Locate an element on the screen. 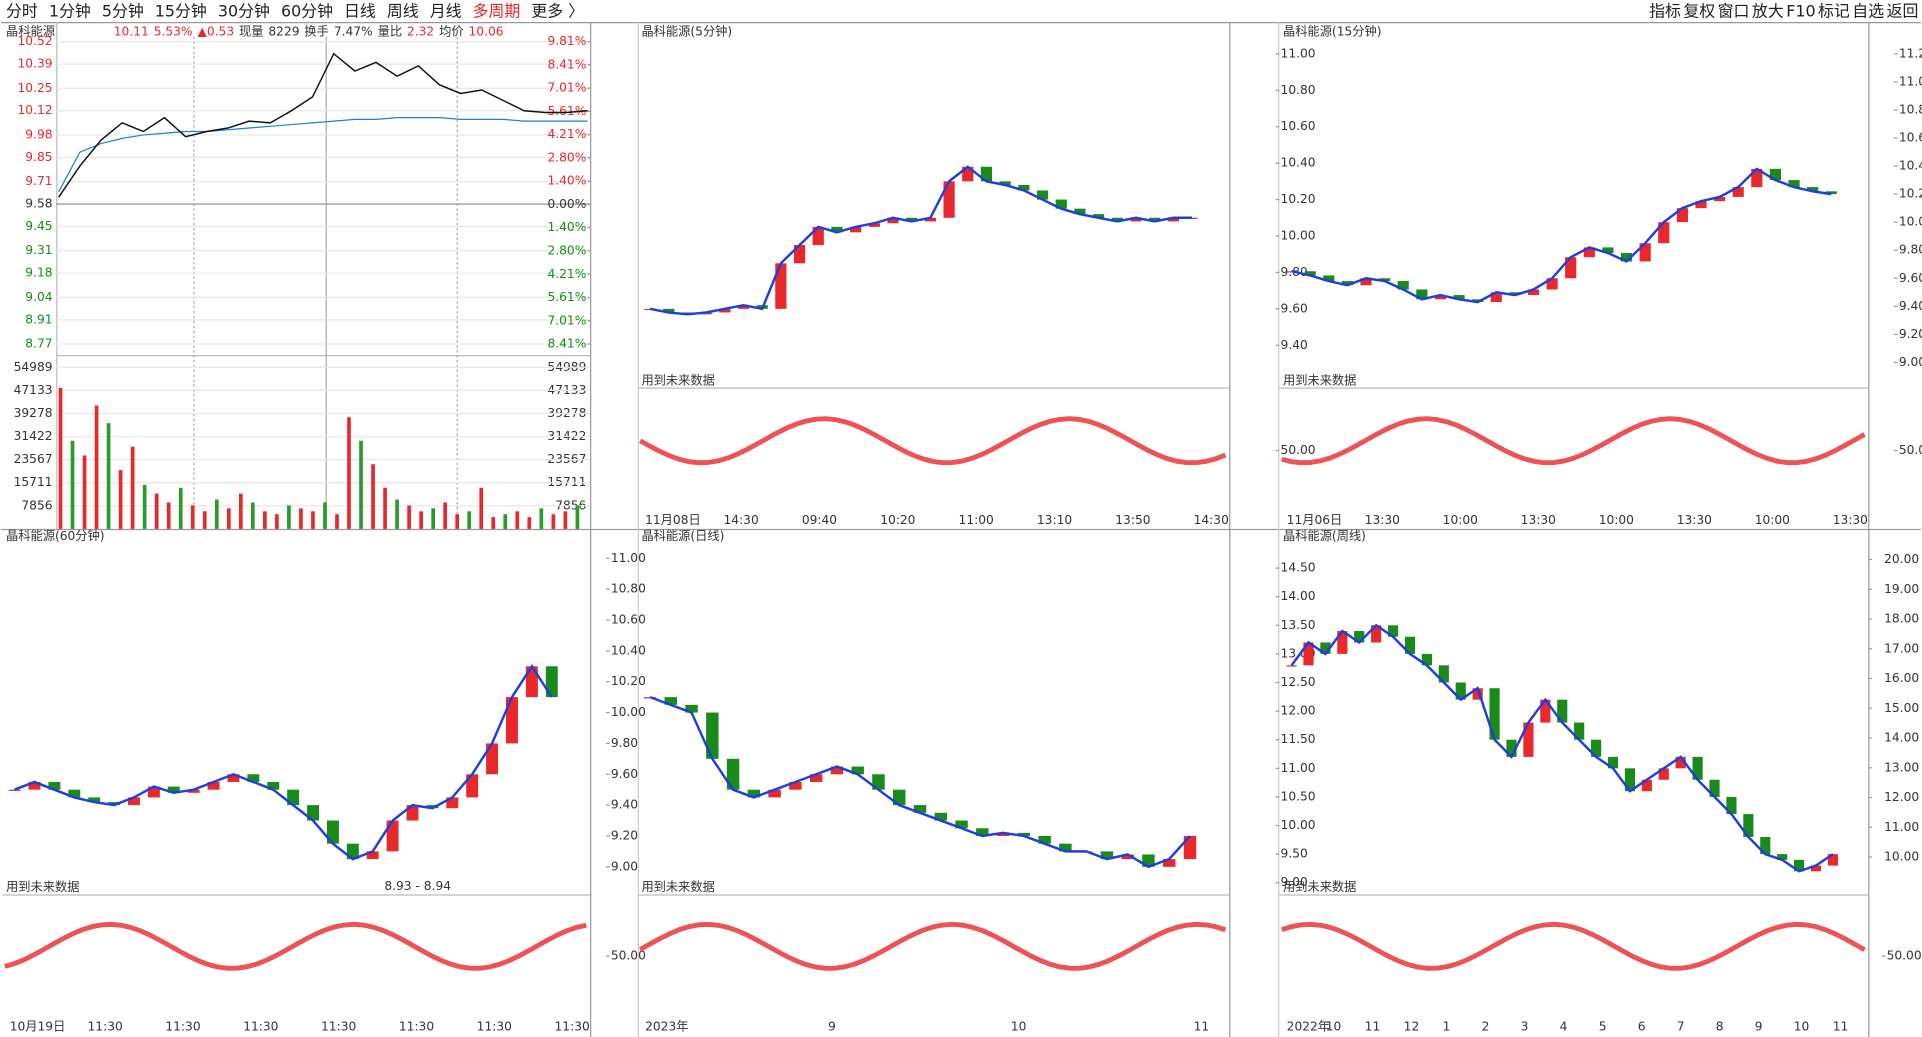  tab: 分时 is located at coordinates (22, 11).